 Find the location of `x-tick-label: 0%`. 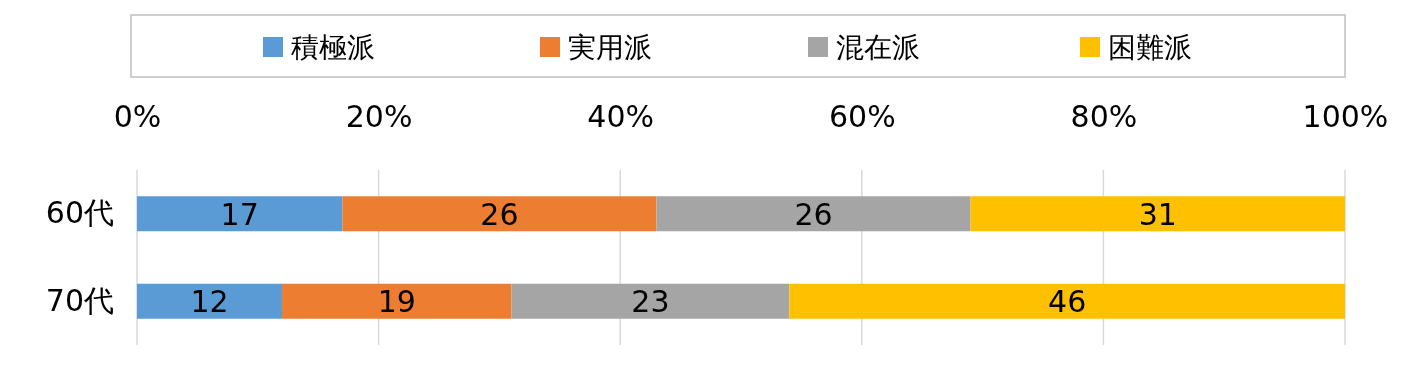

x-tick-label: 0% is located at coordinates (137, 116).